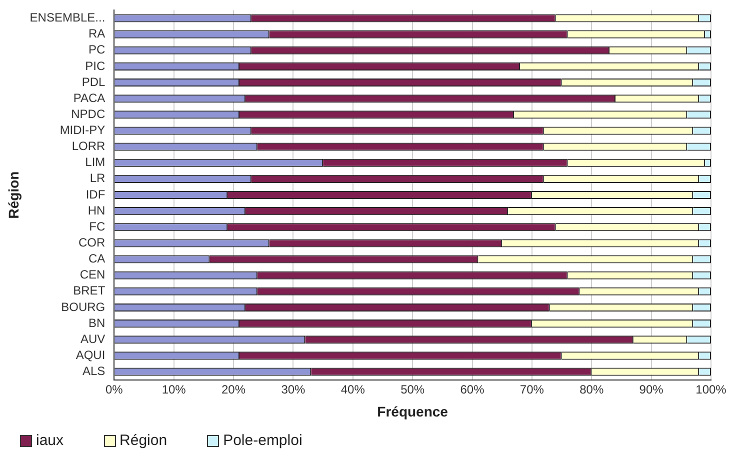  What do you see at coordinates (50, 440) in the screenshot?
I see `legend-label: iaux` at bounding box center [50, 440].